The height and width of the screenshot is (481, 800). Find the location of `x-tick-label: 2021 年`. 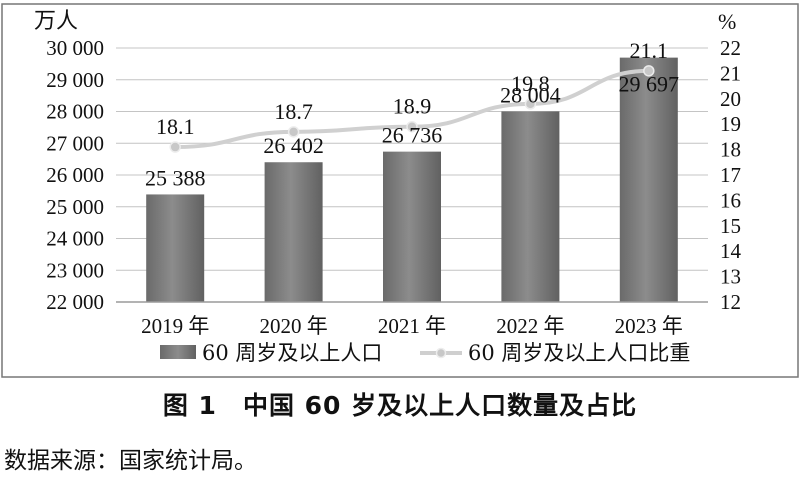

x-tick-label: 2021 年 is located at coordinates (412, 326).